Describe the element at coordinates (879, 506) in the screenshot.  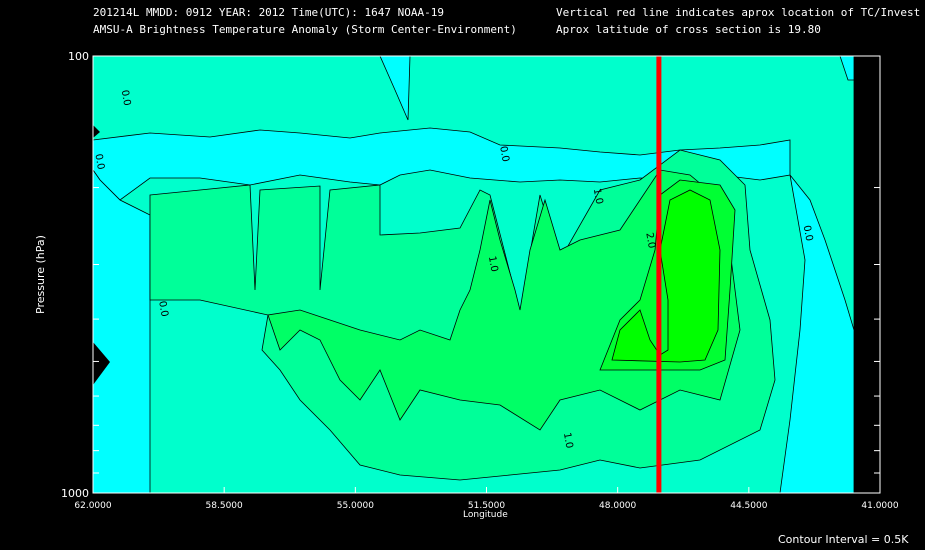
I see `x-tick-label: 41.0000` at that location.